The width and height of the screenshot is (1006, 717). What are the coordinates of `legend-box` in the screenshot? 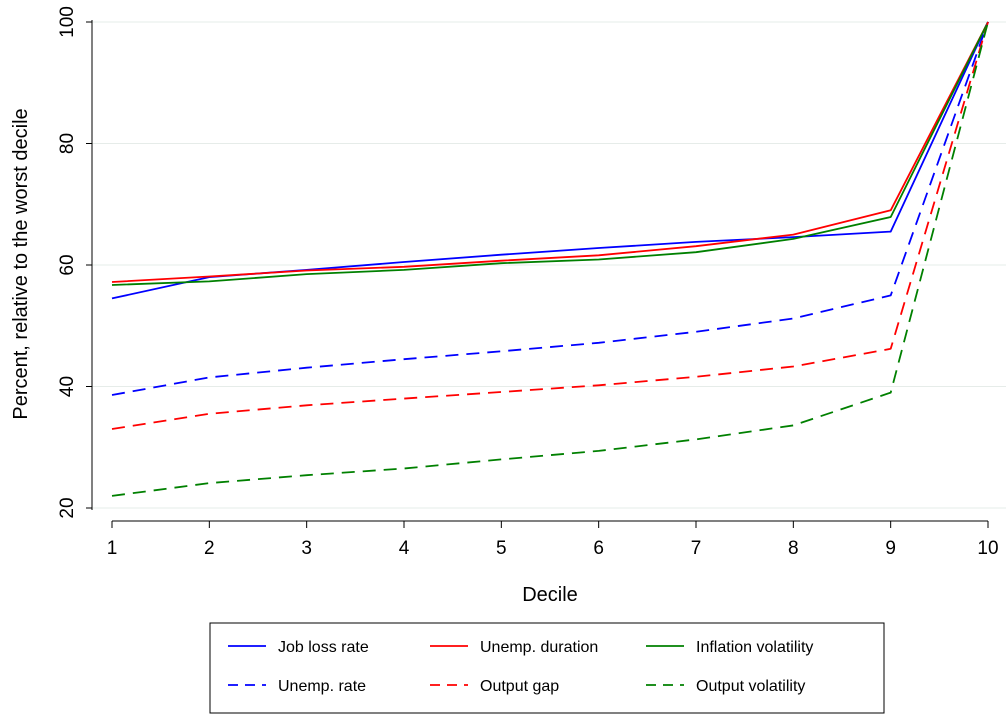 It's located at (547, 668).